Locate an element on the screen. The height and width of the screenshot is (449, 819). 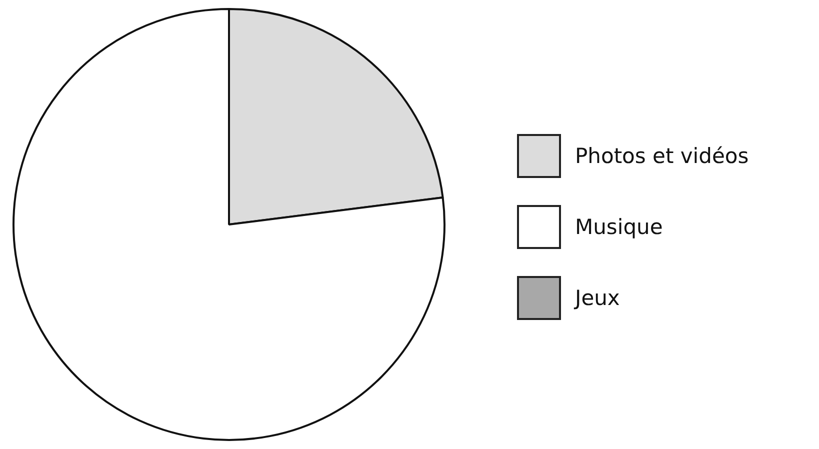
legend-label: Photos et vidéos is located at coordinates (662, 156).